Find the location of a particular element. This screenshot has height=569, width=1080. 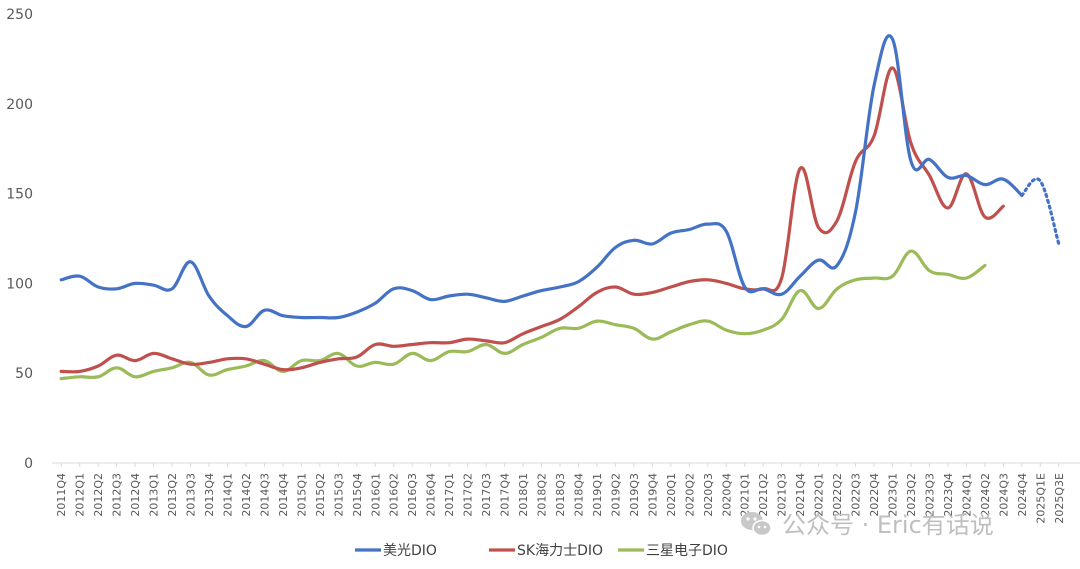

x-tick-label: 2022Q1 is located at coordinates (819, 495).